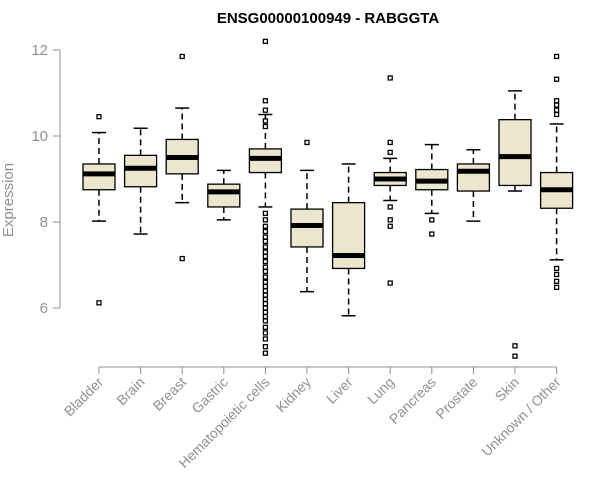  What do you see at coordinates (39, 136) in the screenshot?
I see `y-tick-label: 10` at bounding box center [39, 136].